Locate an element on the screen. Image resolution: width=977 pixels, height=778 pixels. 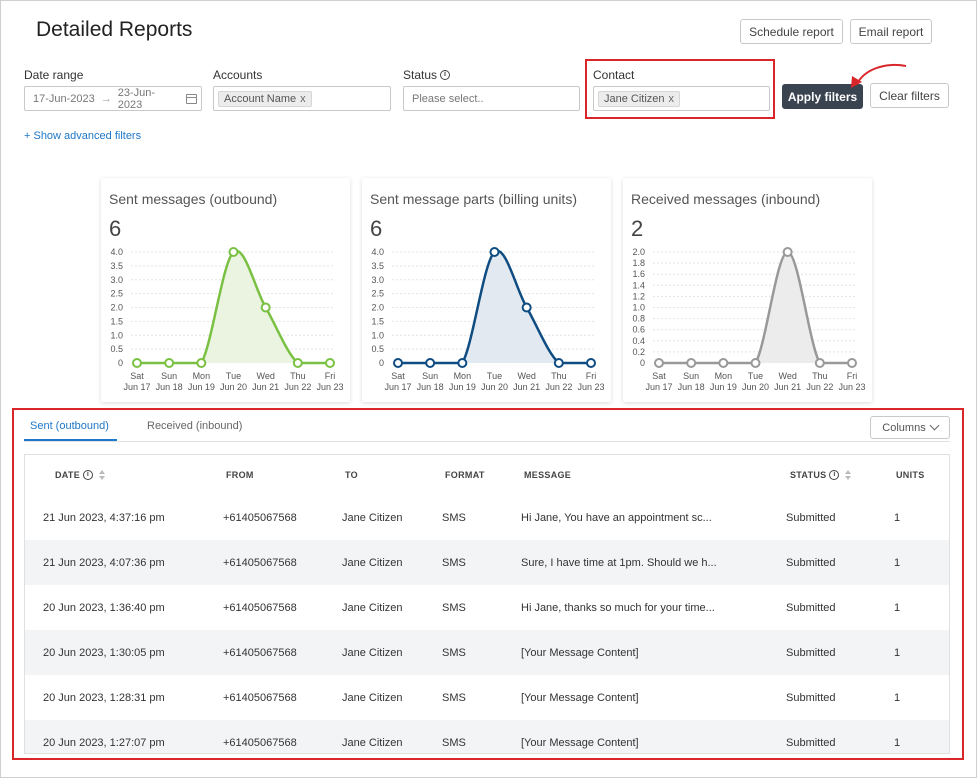
column-header-status: STATUS i is located at coordinates (821, 475).